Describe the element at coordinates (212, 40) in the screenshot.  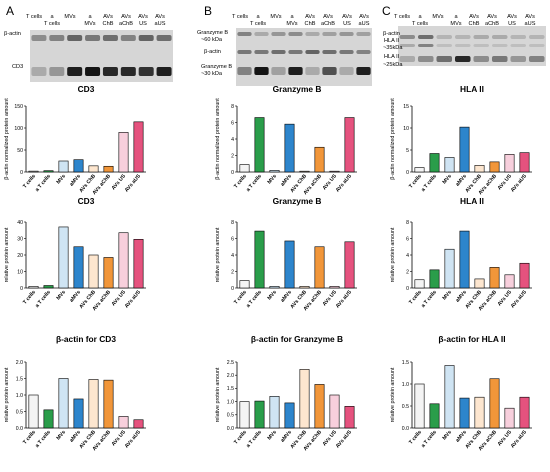
I see `marker-label: ~60 kDa` at that location.